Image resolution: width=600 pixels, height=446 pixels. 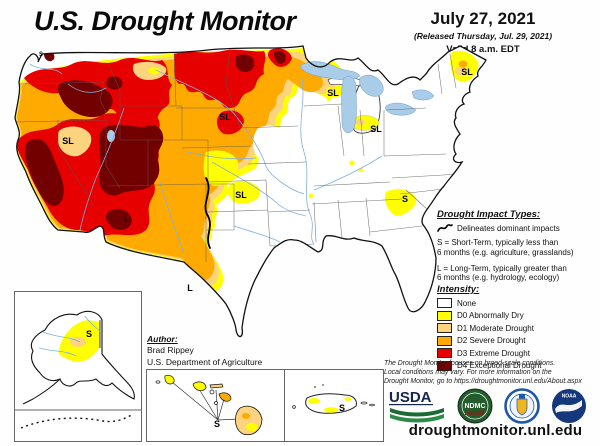 What do you see at coordinates (199, 386) in the screenshot?
I see `oahu` at bounding box center [199, 386].